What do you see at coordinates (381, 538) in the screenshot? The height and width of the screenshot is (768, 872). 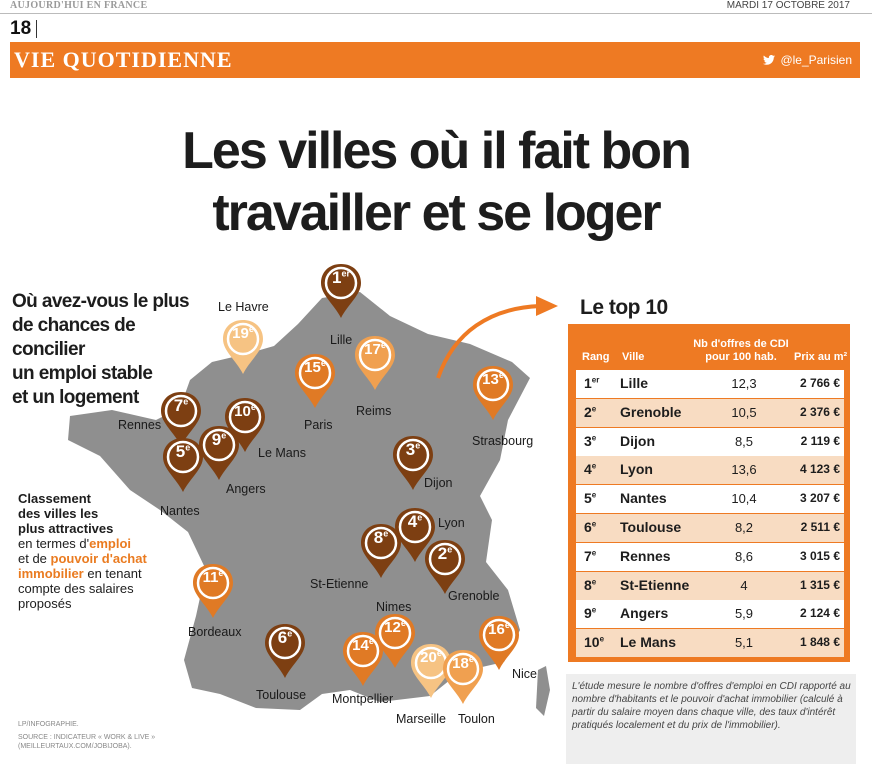 I see `pin-rank: 8e` at bounding box center [381, 538].